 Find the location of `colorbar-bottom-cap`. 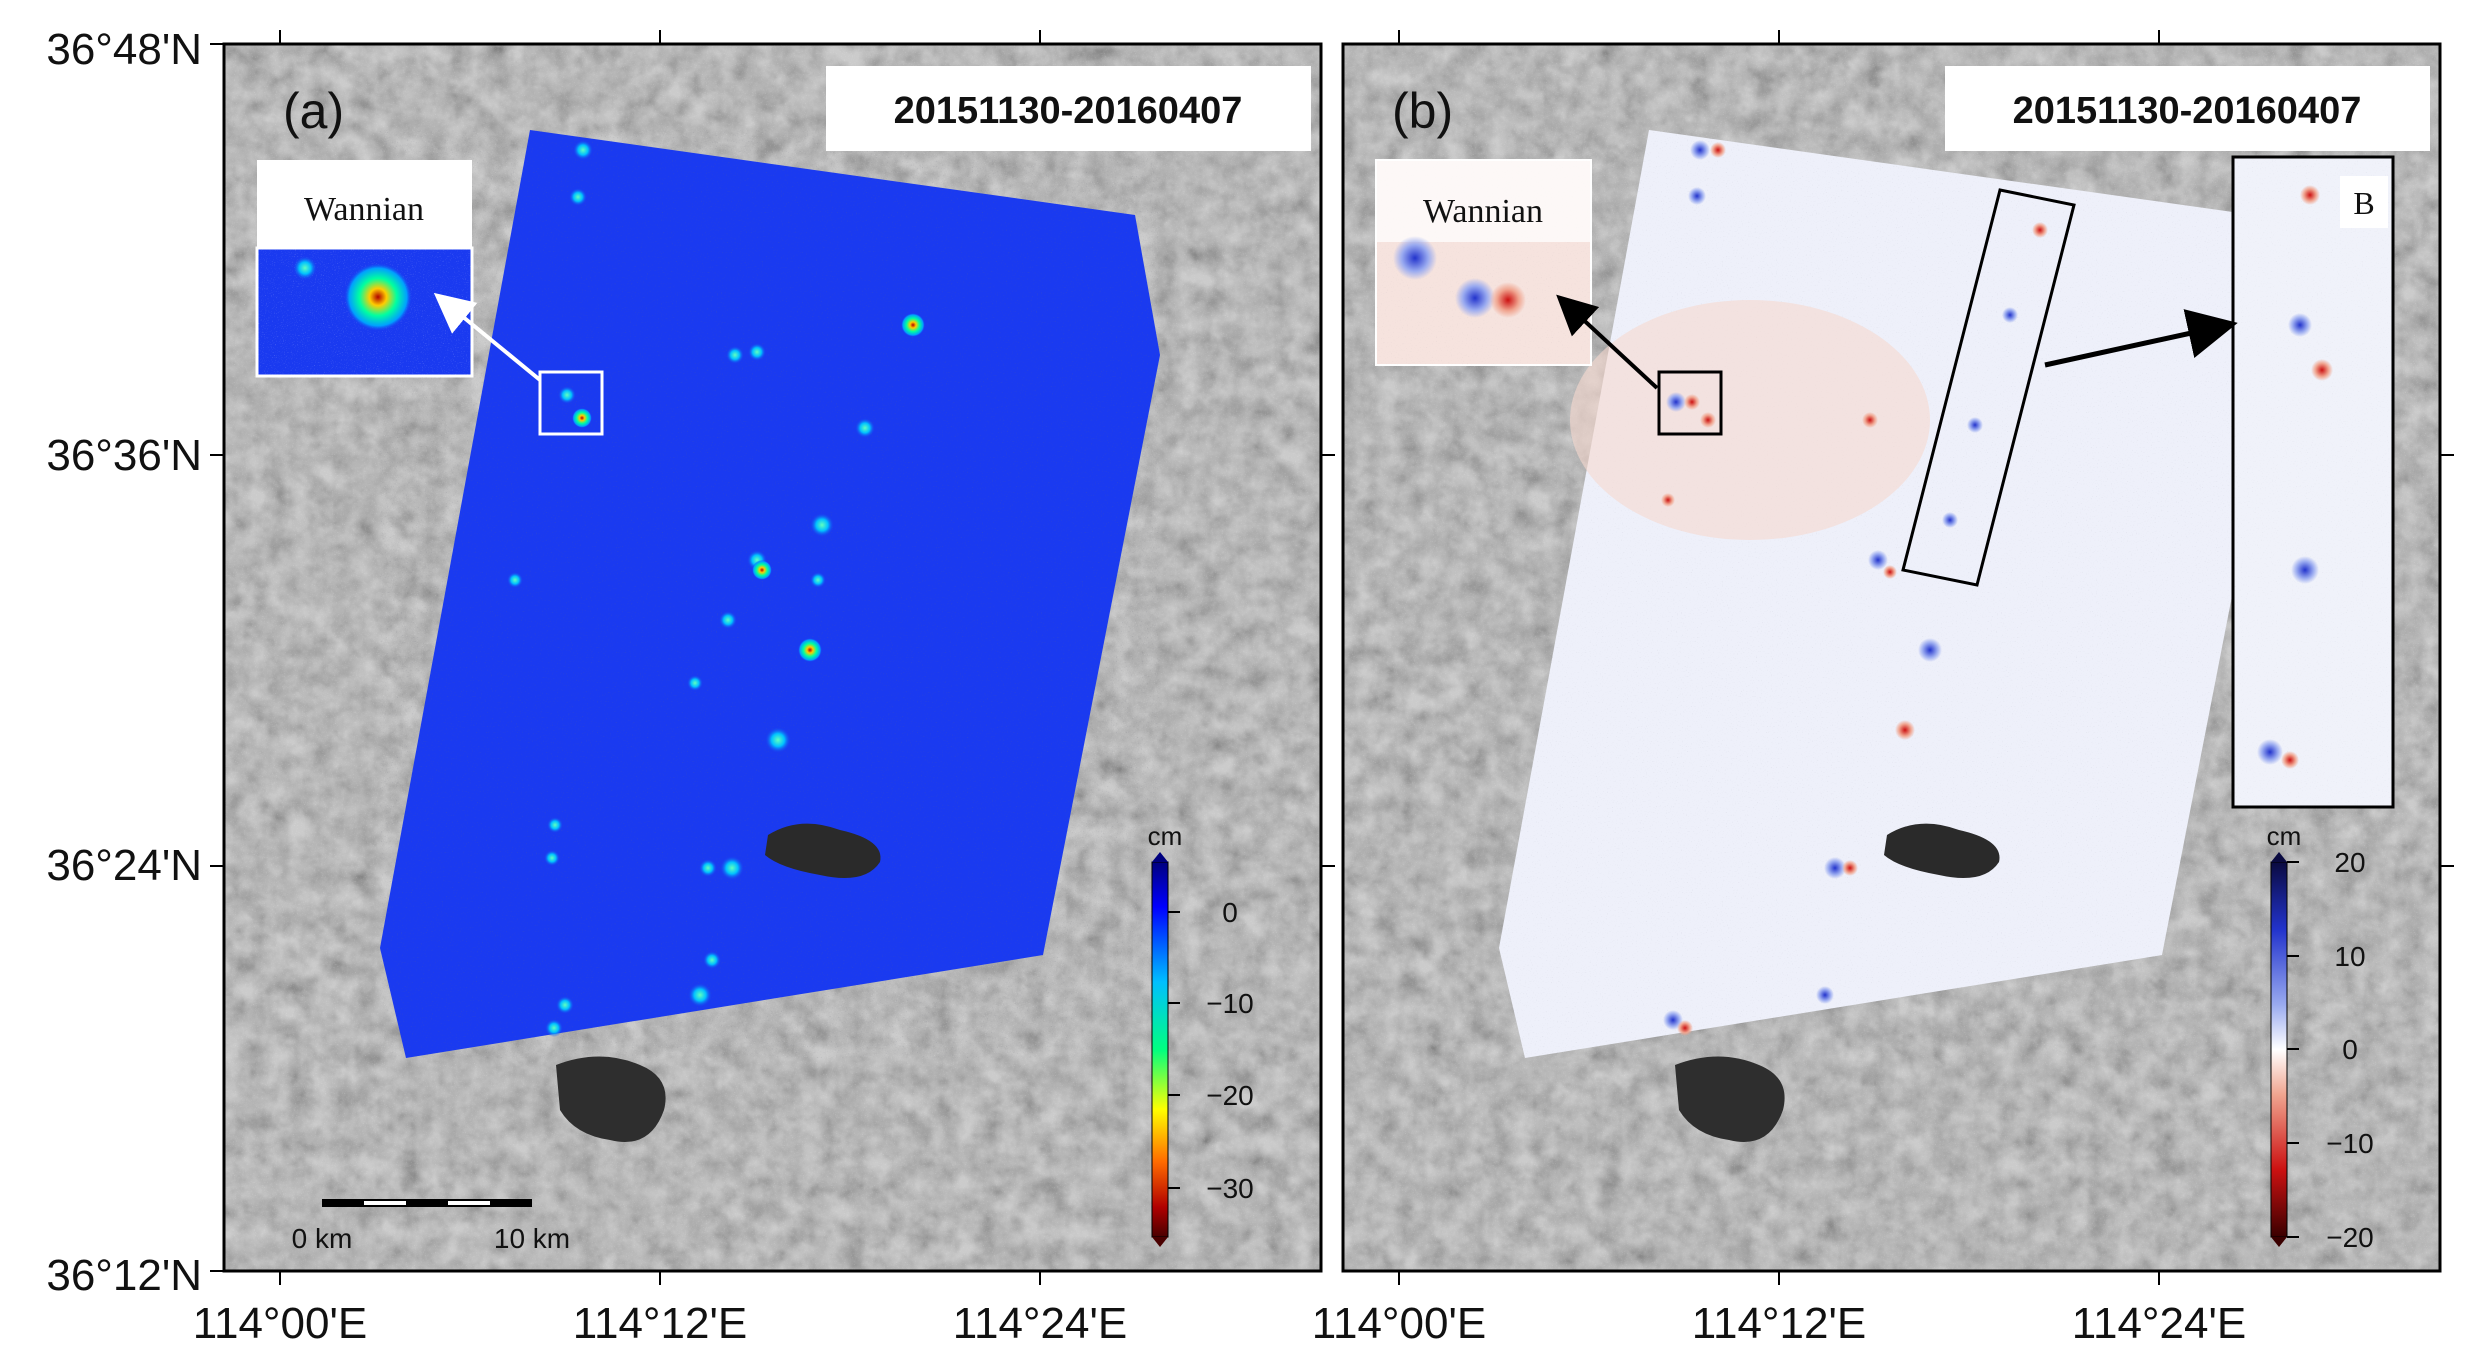

colorbar-bottom-cap is located at coordinates (1160, 1242).